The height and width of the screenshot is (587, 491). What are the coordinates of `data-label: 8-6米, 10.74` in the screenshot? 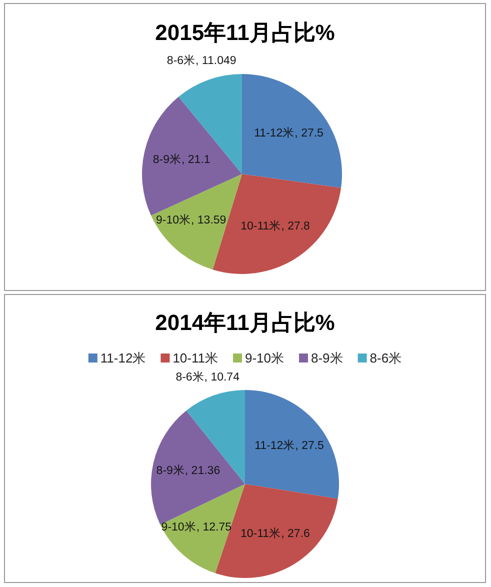 It's located at (208, 377).